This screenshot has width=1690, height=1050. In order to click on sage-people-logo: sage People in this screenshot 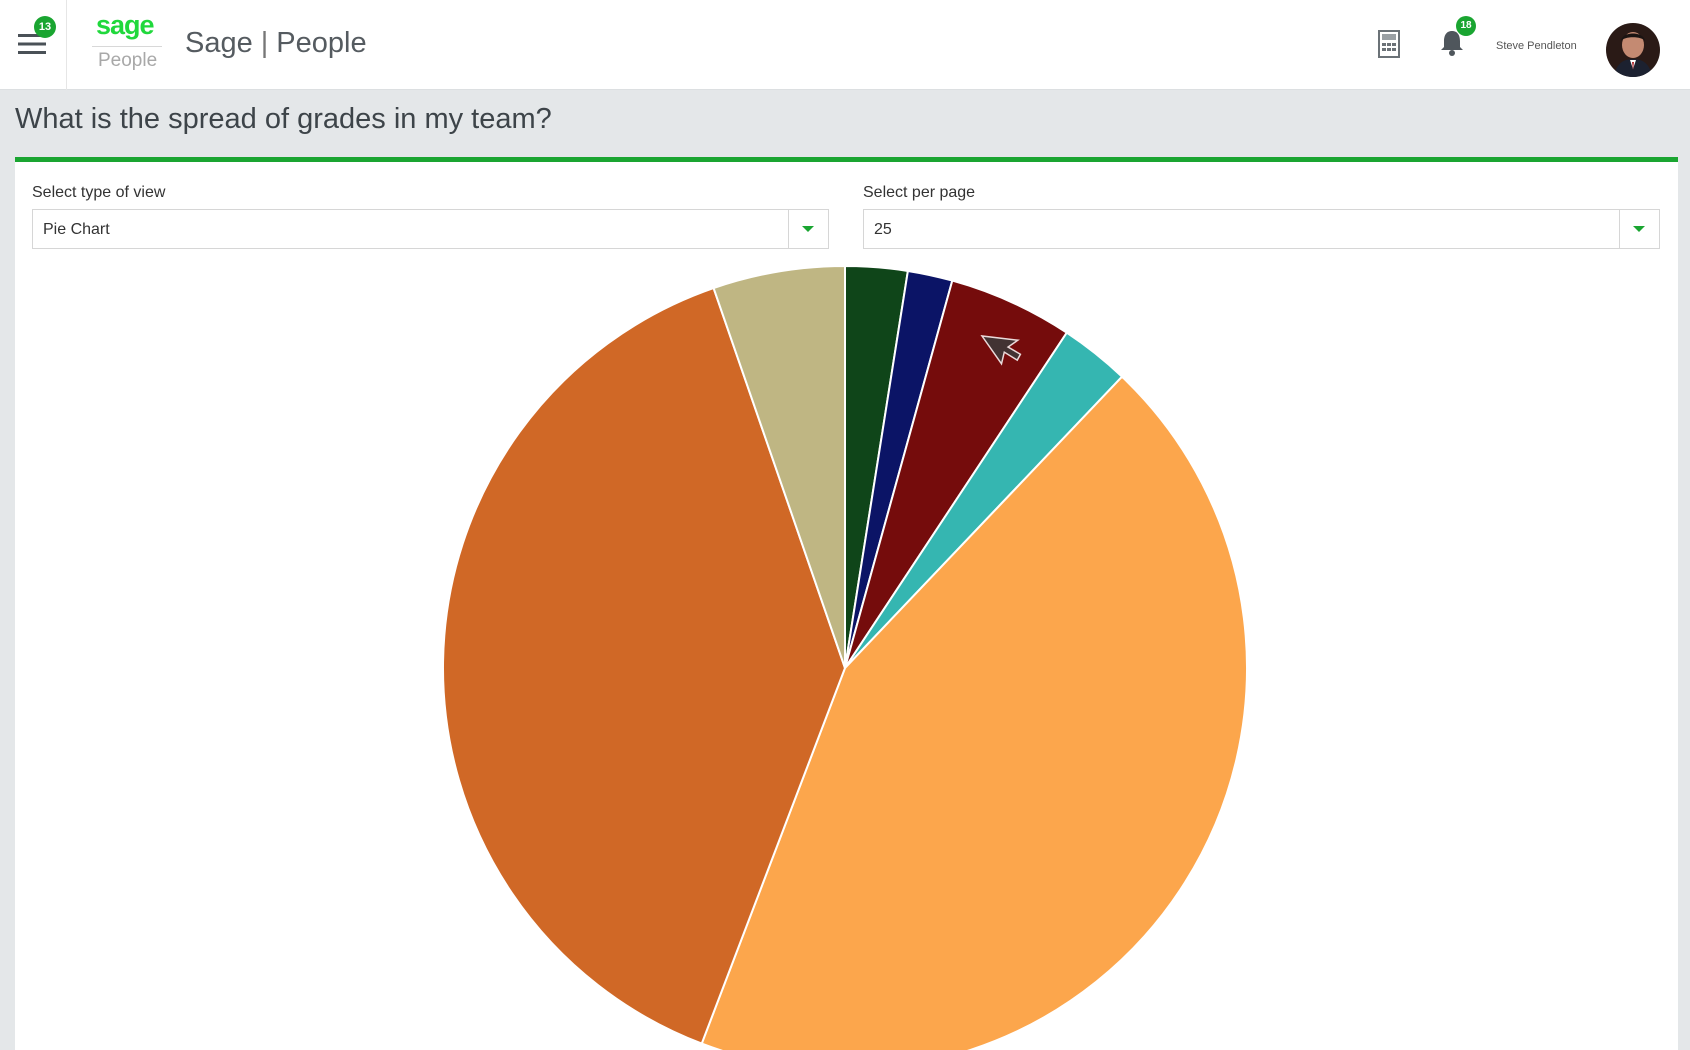, I will do `click(128, 42)`.